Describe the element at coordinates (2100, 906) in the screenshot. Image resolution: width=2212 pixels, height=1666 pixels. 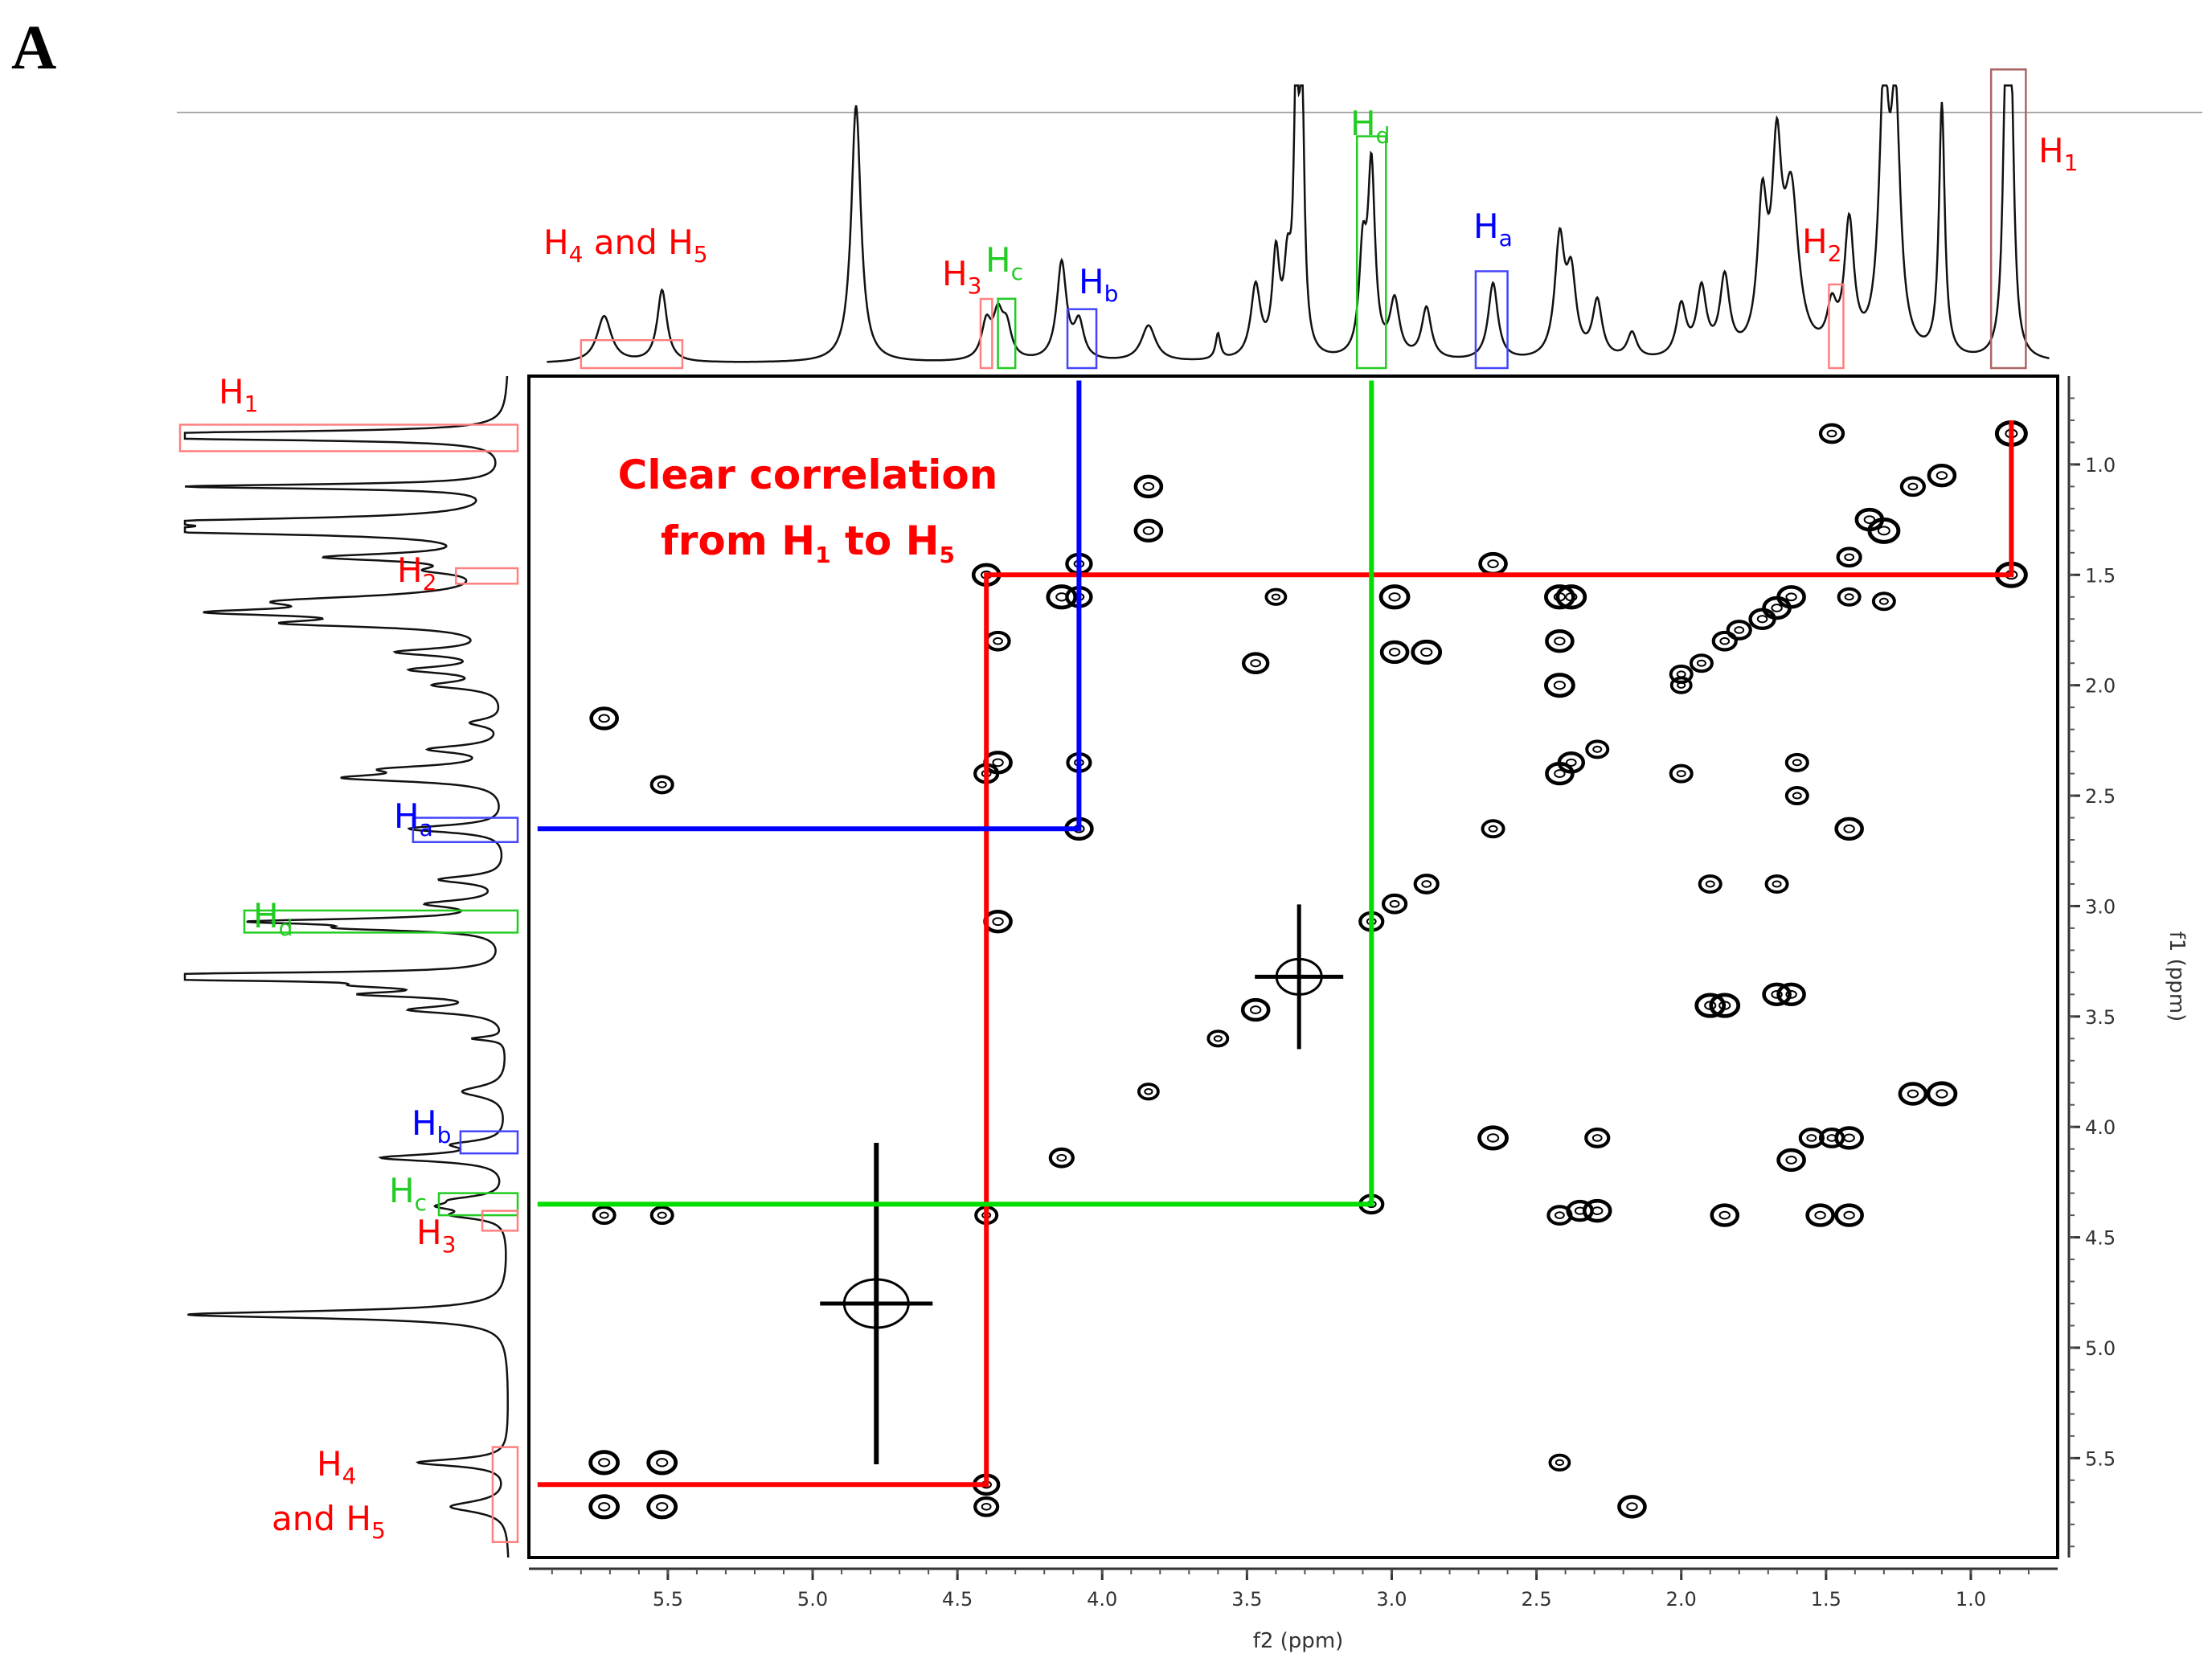
I see `y-tick-label-4: 3.0` at that location.